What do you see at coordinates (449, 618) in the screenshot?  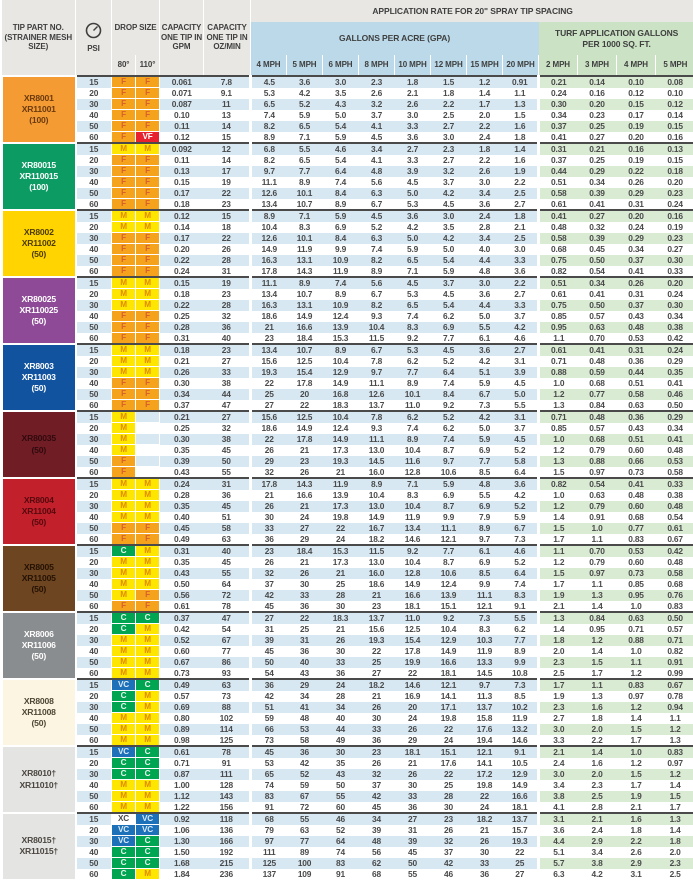 I see `gpa-cell: 9.2` at bounding box center [449, 618].